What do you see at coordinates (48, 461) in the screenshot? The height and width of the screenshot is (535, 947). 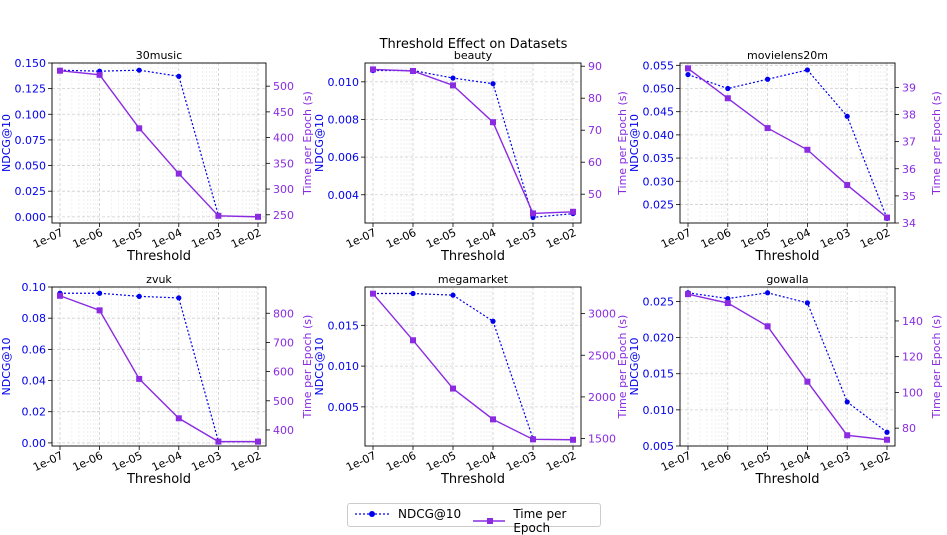 I see `x-tick-label: 1e-07` at bounding box center [48, 461].